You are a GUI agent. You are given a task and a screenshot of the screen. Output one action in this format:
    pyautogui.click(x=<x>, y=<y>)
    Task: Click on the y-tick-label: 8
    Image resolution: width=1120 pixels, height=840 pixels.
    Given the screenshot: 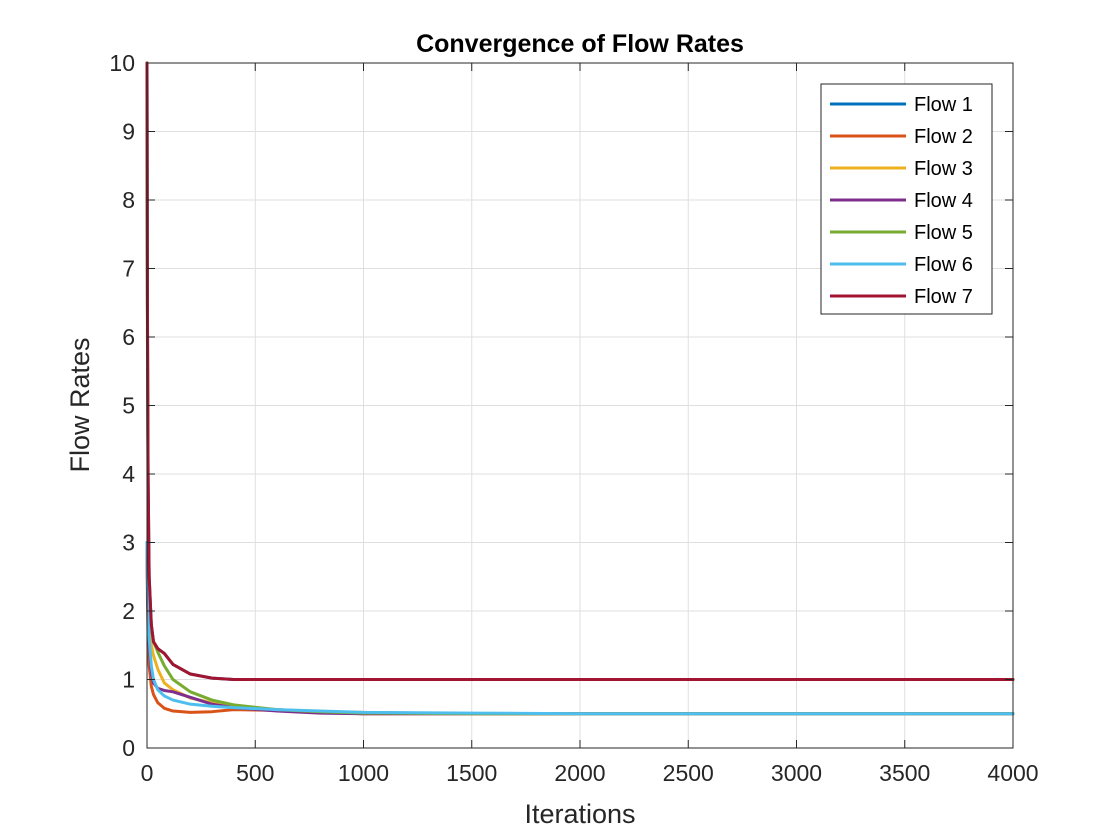 What is the action you would take?
    pyautogui.click(x=128, y=200)
    